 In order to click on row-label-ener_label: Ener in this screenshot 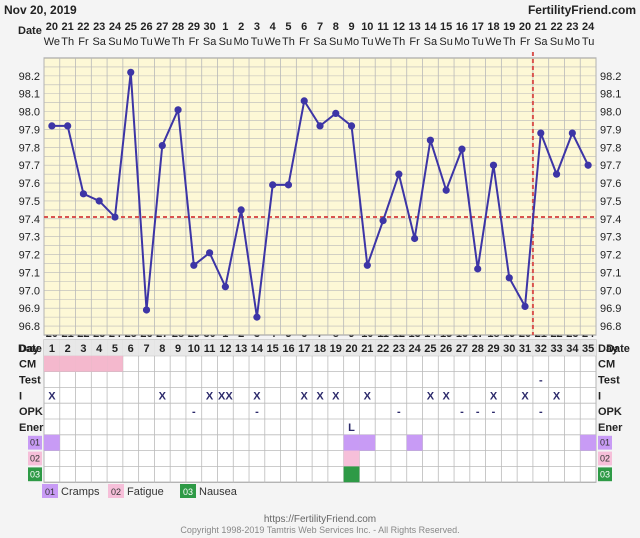, I will do `click(31, 428)`.